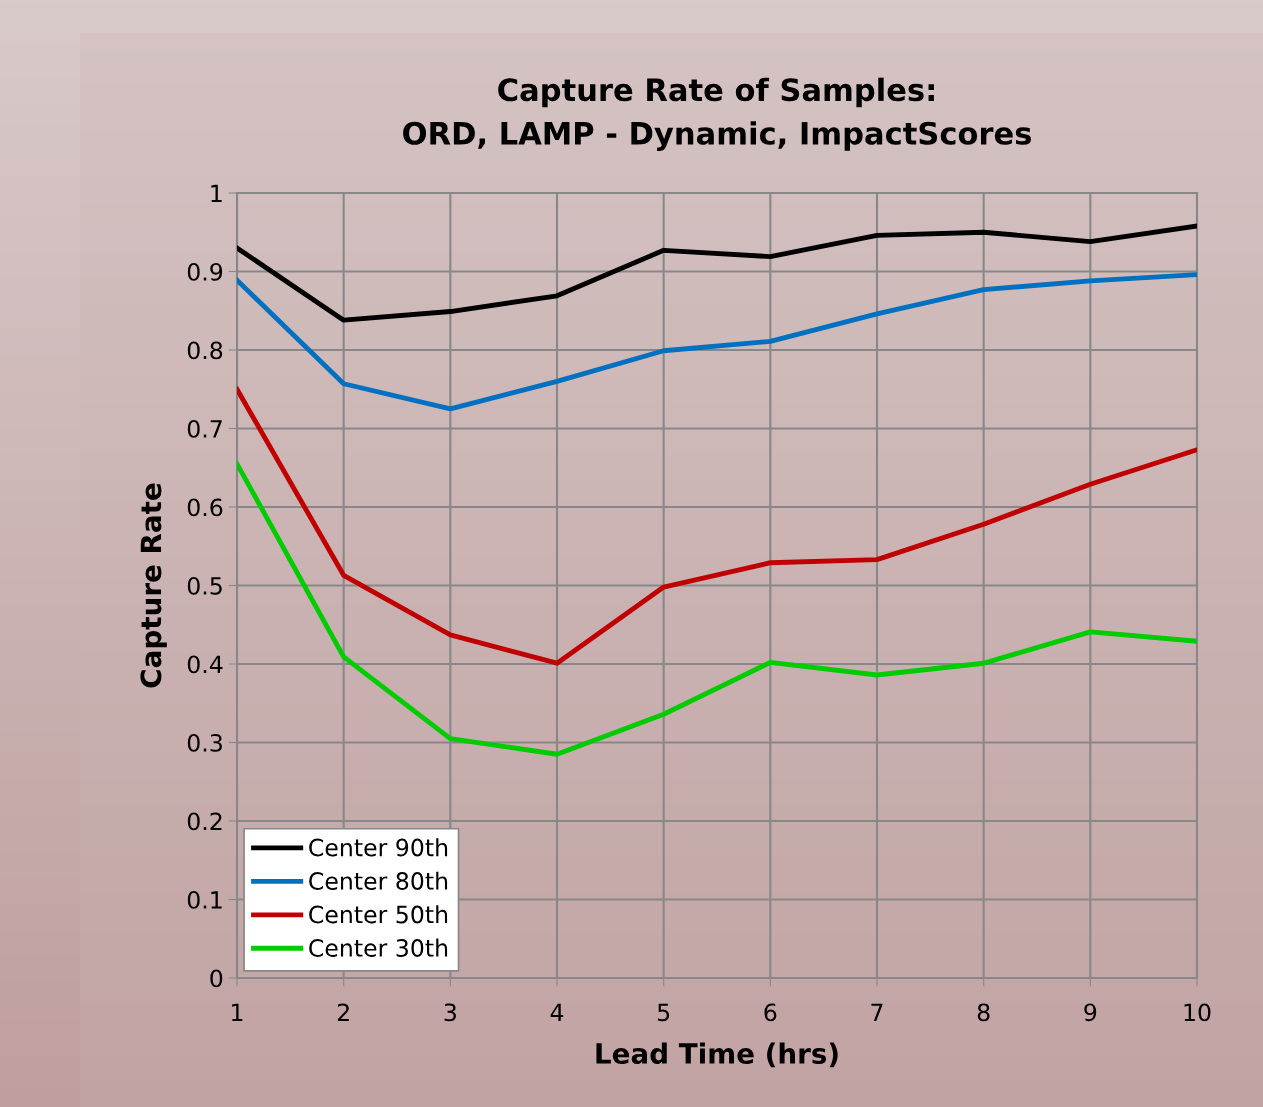 This screenshot has height=1107, width=1263. I want to click on legend-label: Center 80th, so click(378, 880).